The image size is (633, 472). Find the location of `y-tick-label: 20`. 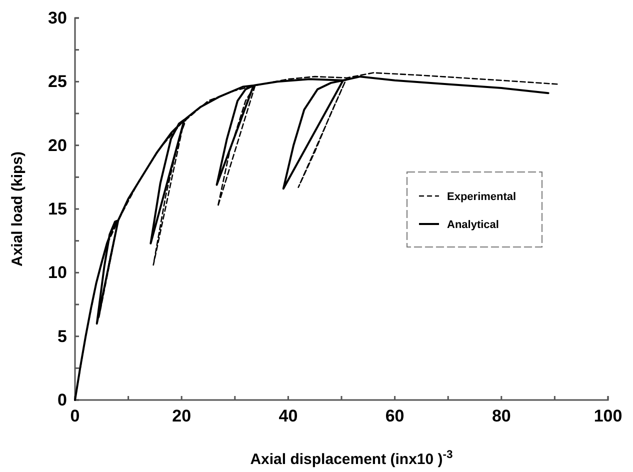

y-tick-label: 20 is located at coordinates (57, 145).